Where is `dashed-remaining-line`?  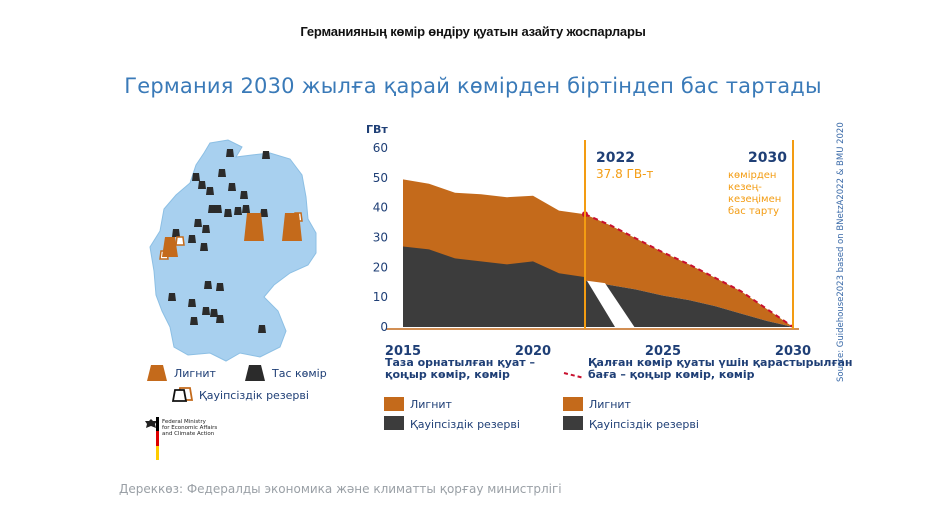
dashed-remaining-line is located at coordinates (689, 270).